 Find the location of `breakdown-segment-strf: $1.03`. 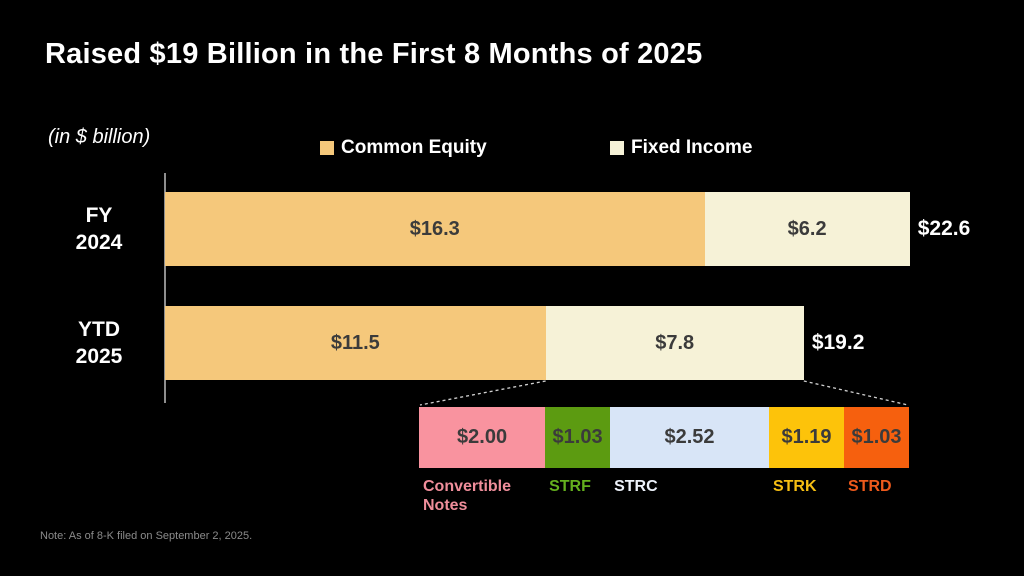

breakdown-segment-strf: $1.03 is located at coordinates (578, 437).